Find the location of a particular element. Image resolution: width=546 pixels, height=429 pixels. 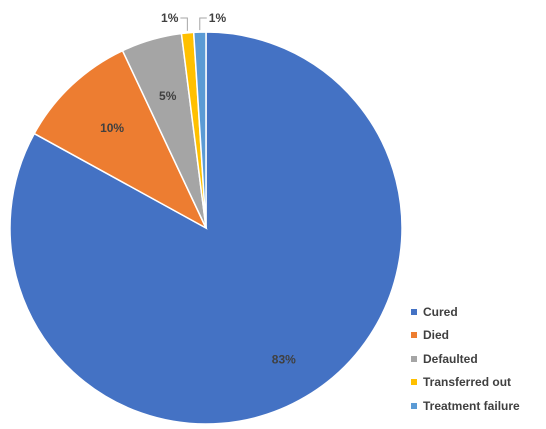

pie-slice-died is located at coordinates (120, 139).